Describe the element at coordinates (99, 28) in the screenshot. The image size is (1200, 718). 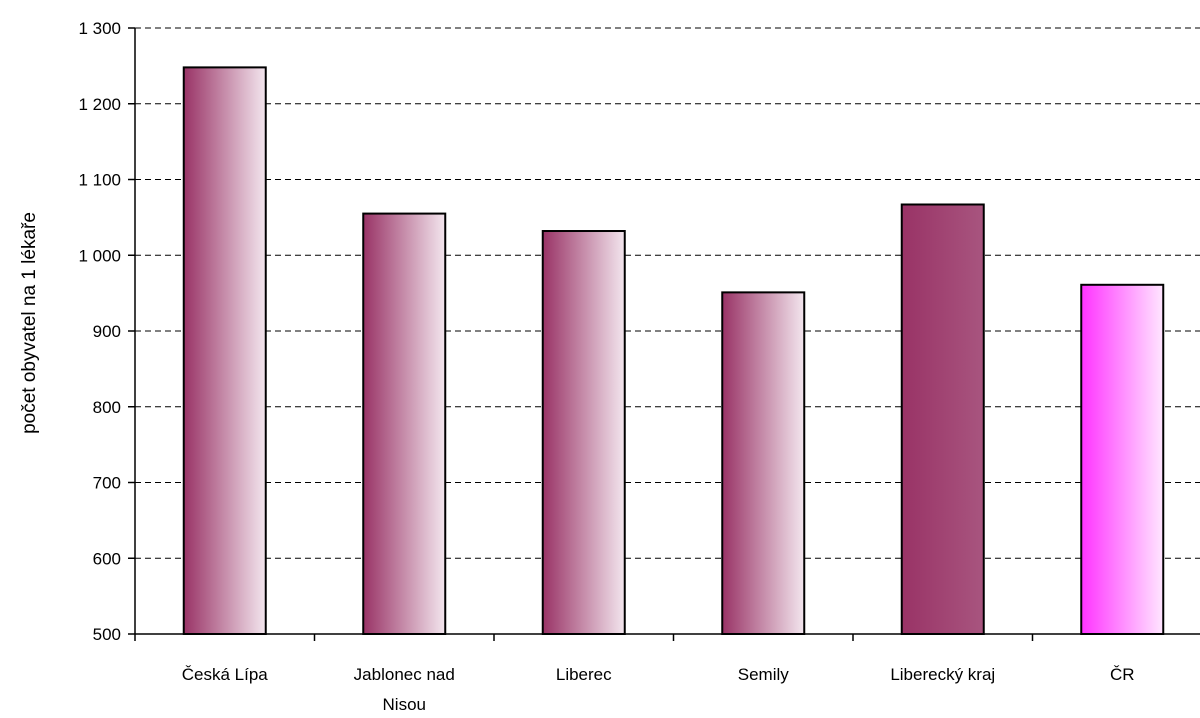
I see `y-tick-label: 1 300` at that location.